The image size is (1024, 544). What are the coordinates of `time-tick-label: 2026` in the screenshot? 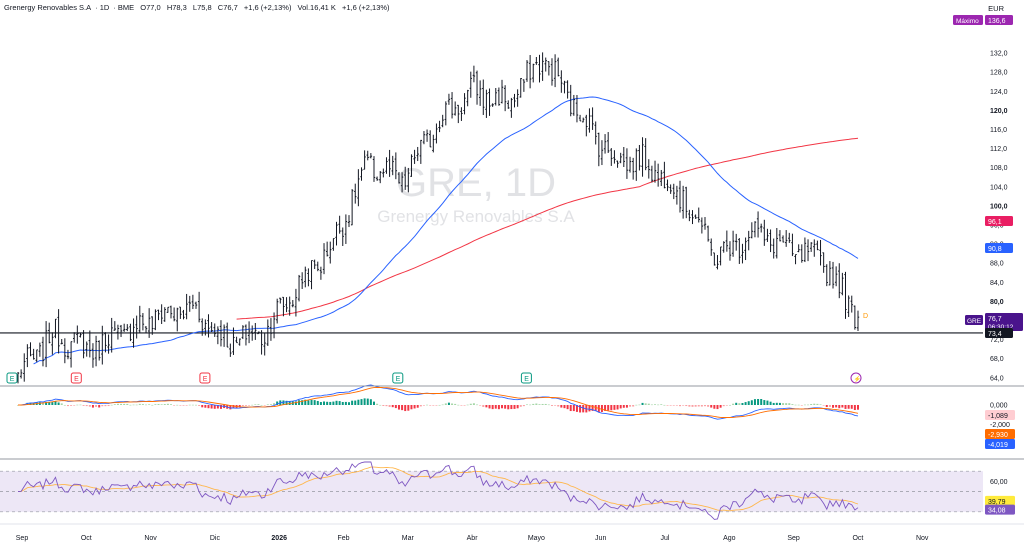 It's located at (279, 538).